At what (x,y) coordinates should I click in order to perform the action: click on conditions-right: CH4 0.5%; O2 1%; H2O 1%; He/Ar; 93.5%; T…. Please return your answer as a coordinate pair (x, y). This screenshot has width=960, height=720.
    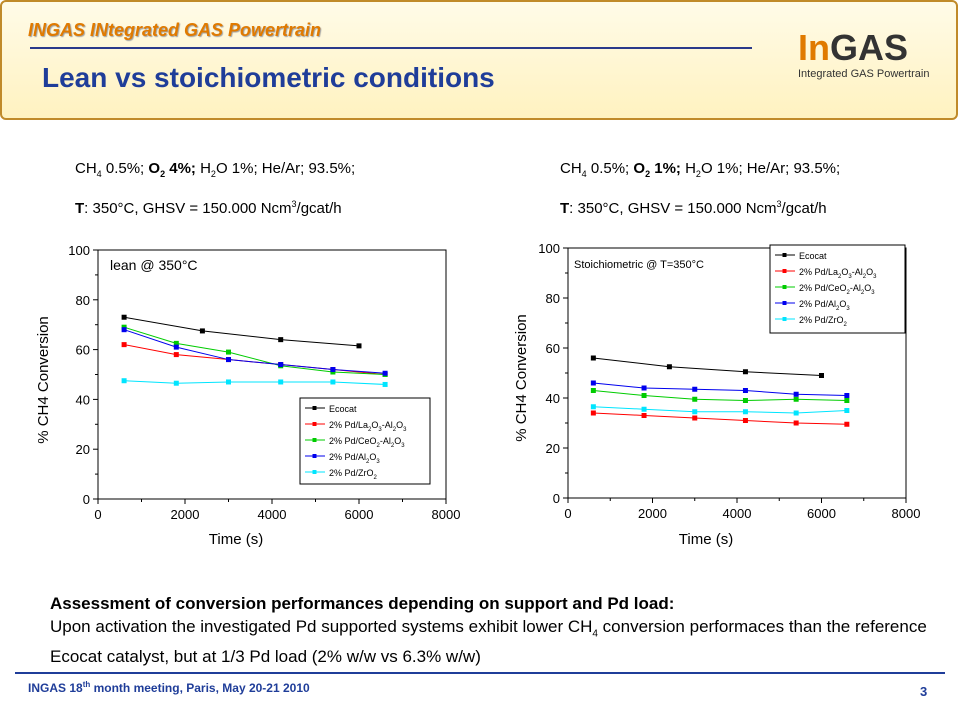
    Looking at the image, I should click on (700, 188).